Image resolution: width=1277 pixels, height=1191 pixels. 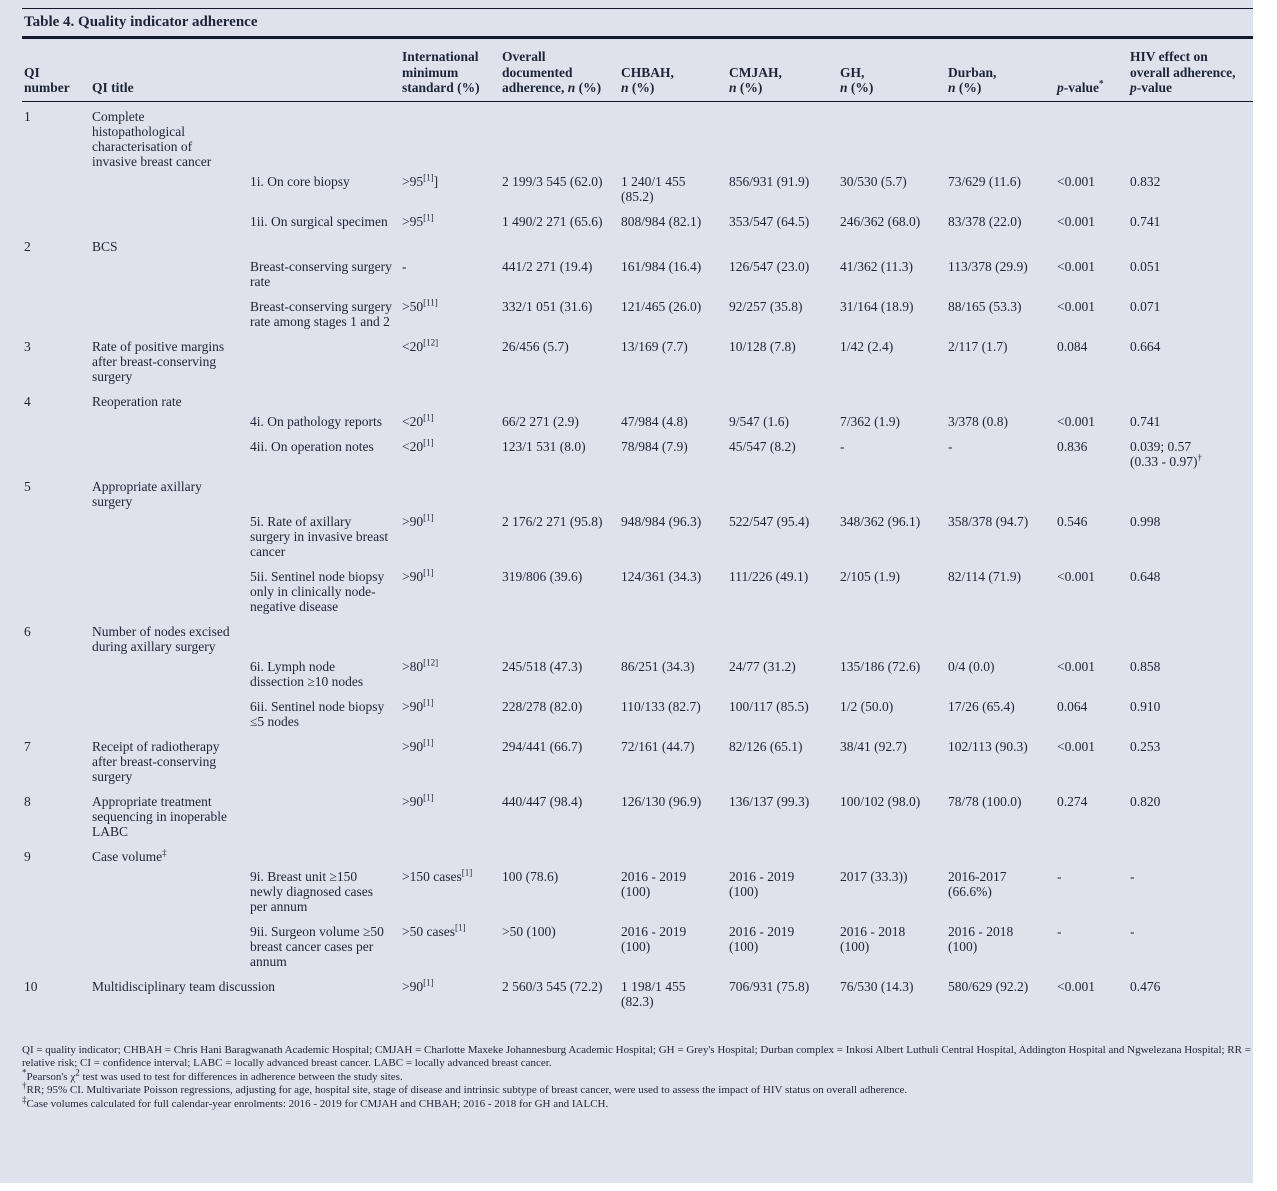 What do you see at coordinates (547, 266) in the screenshot?
I see `cell-overall: 441/2 271 (19.4)` at bounding box center [547, 266].